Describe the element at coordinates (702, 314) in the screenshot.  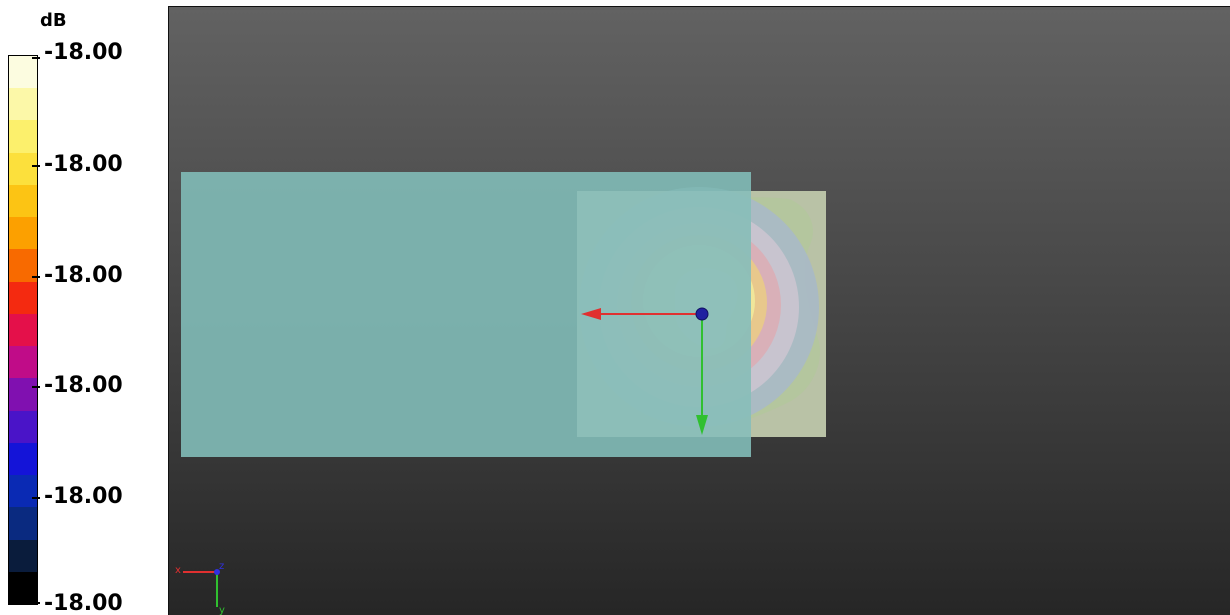
I see `source-marker` at that location.